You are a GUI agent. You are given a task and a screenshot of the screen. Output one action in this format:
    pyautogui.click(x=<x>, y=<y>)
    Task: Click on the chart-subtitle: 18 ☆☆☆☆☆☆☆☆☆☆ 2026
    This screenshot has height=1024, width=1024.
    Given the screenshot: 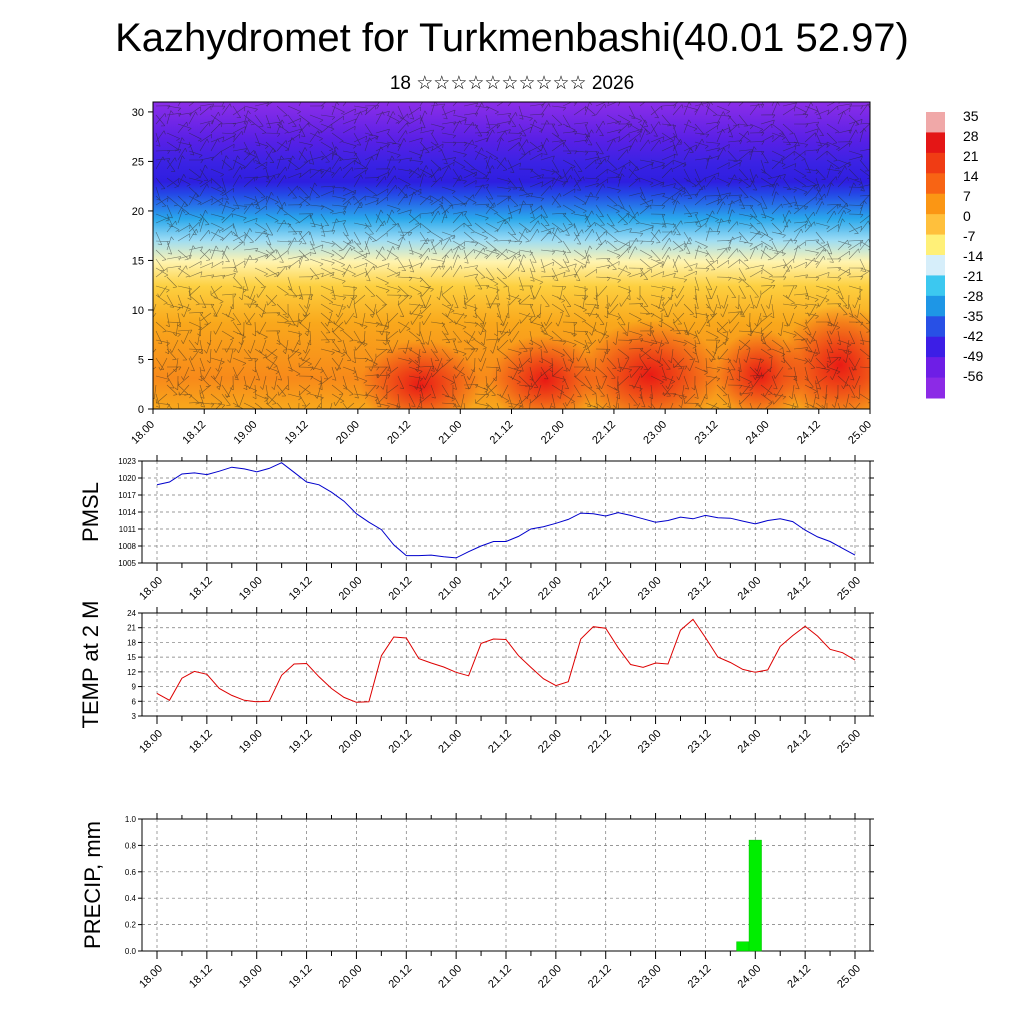 What is the action you would take?
    pyautogui.click(x=512, y=83)
    